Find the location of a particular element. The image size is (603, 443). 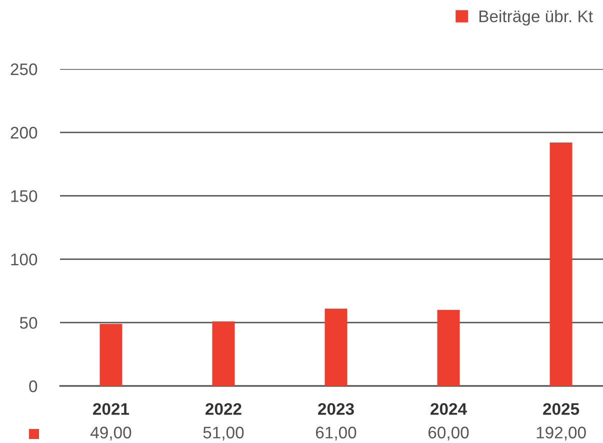

x-tick-label: 2021 is located at coordinates (111, 409).